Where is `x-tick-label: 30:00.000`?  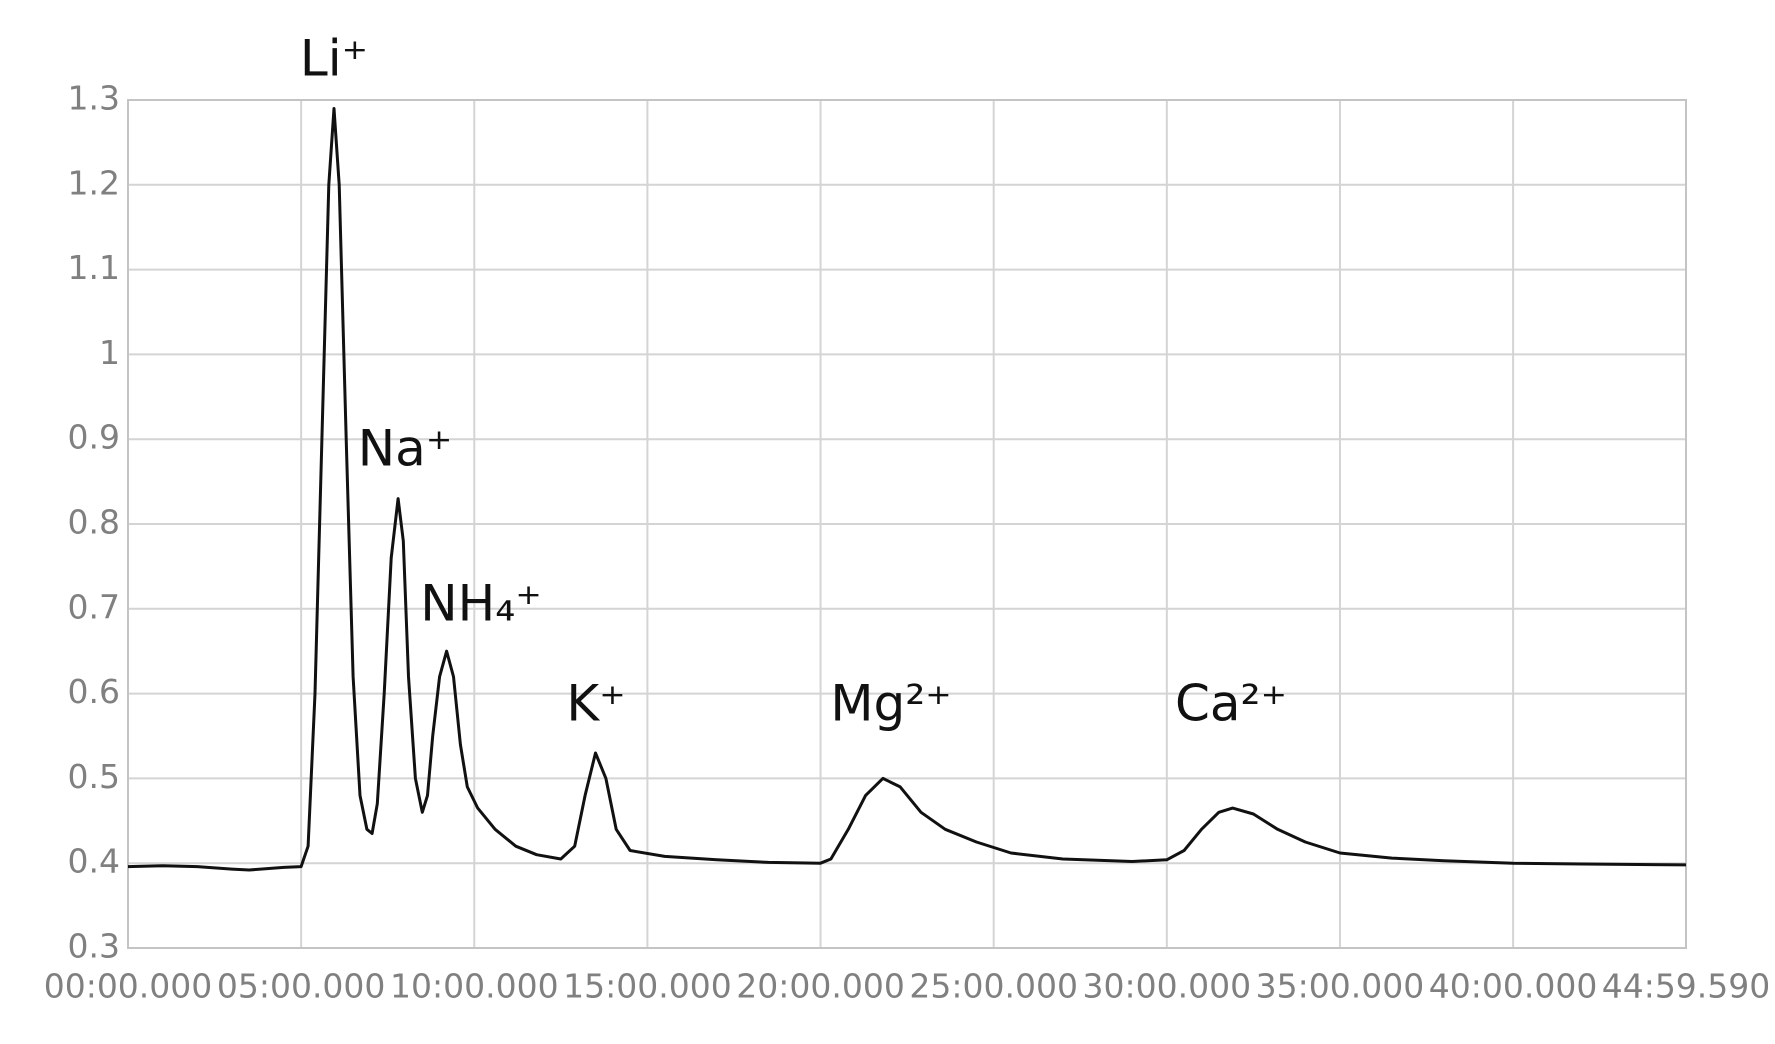
x-tick-label: 30:00.000 is located at coordinates (1167, 986).